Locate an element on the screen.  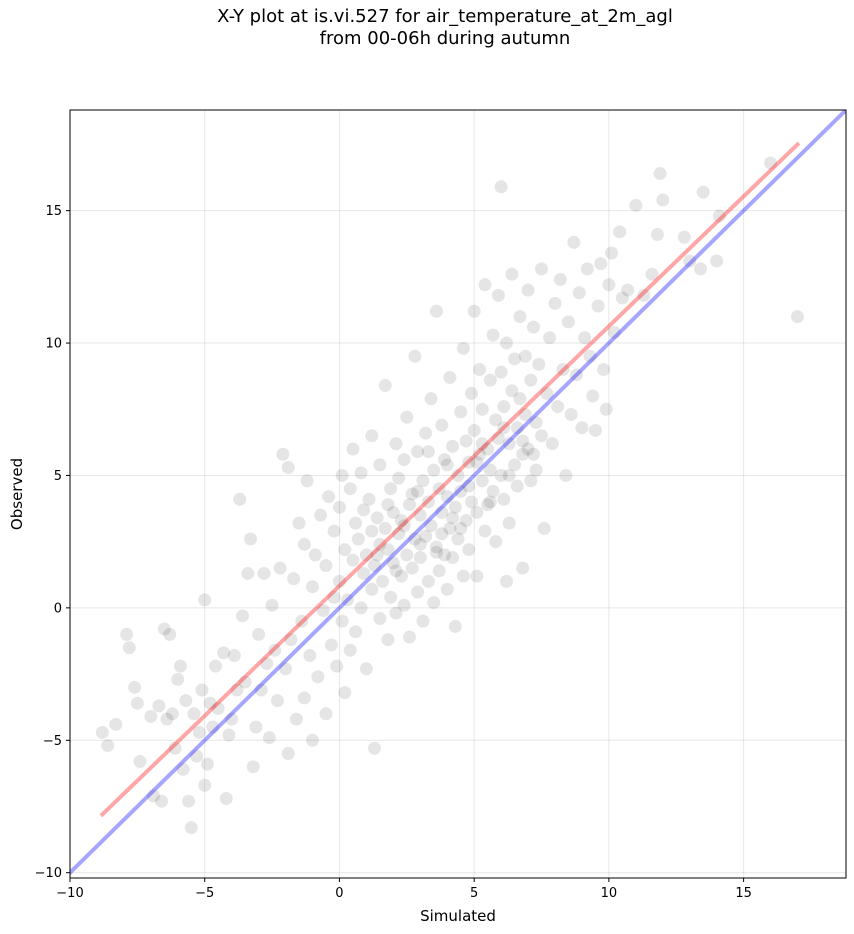
y-tick-label: −10 is located at coordinates (48, 873).